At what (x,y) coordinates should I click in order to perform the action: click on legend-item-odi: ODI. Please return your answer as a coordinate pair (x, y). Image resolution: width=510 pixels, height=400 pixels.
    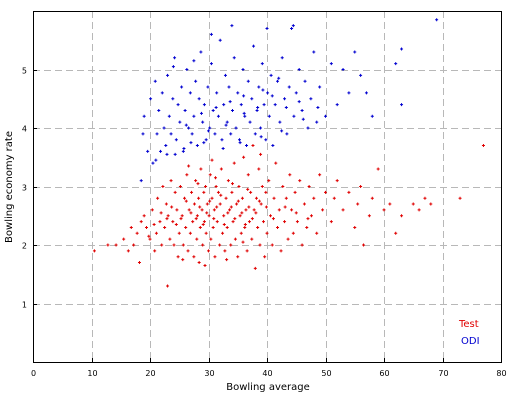
    Looking at the image, I should click on (470, 341).